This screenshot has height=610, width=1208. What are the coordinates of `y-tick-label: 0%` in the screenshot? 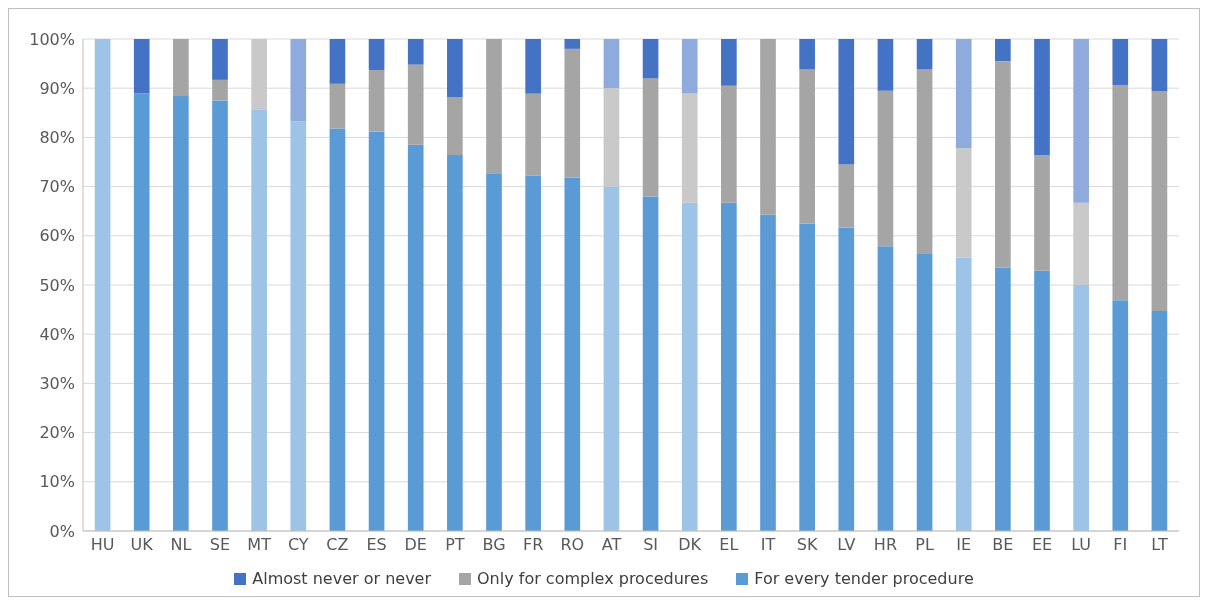 It's located at (62, 531).